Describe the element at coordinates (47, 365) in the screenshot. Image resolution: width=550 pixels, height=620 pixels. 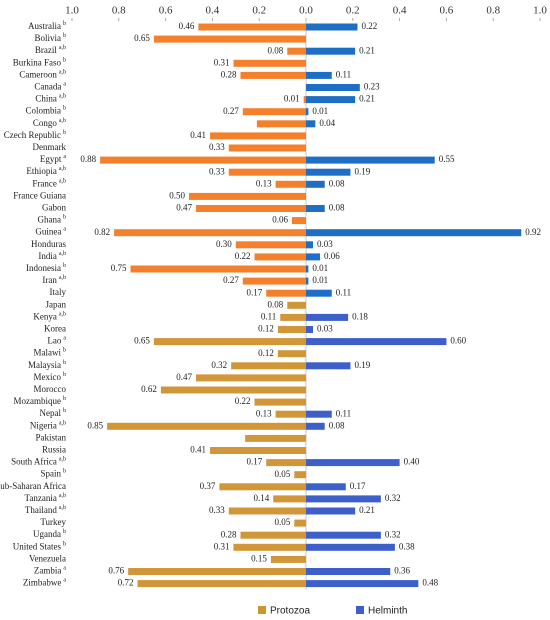
I see `category-label: Malaysia b` at that location.